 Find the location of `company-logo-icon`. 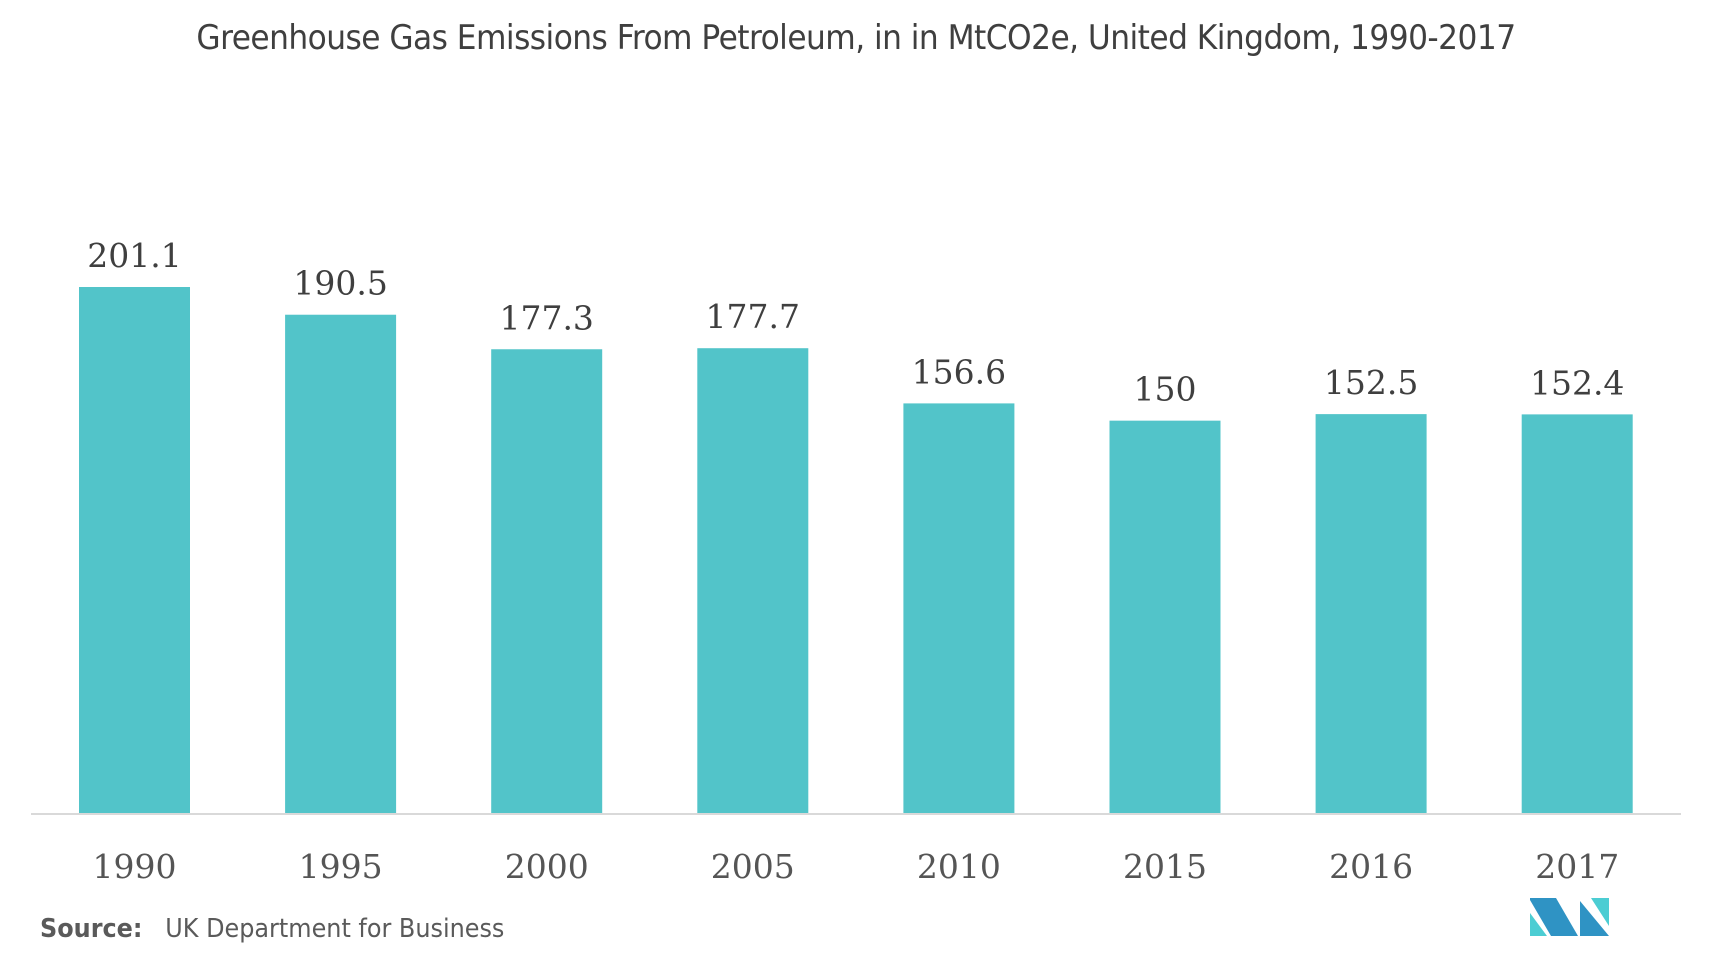

company-logo-icon is located at coordinates (1569, 917).